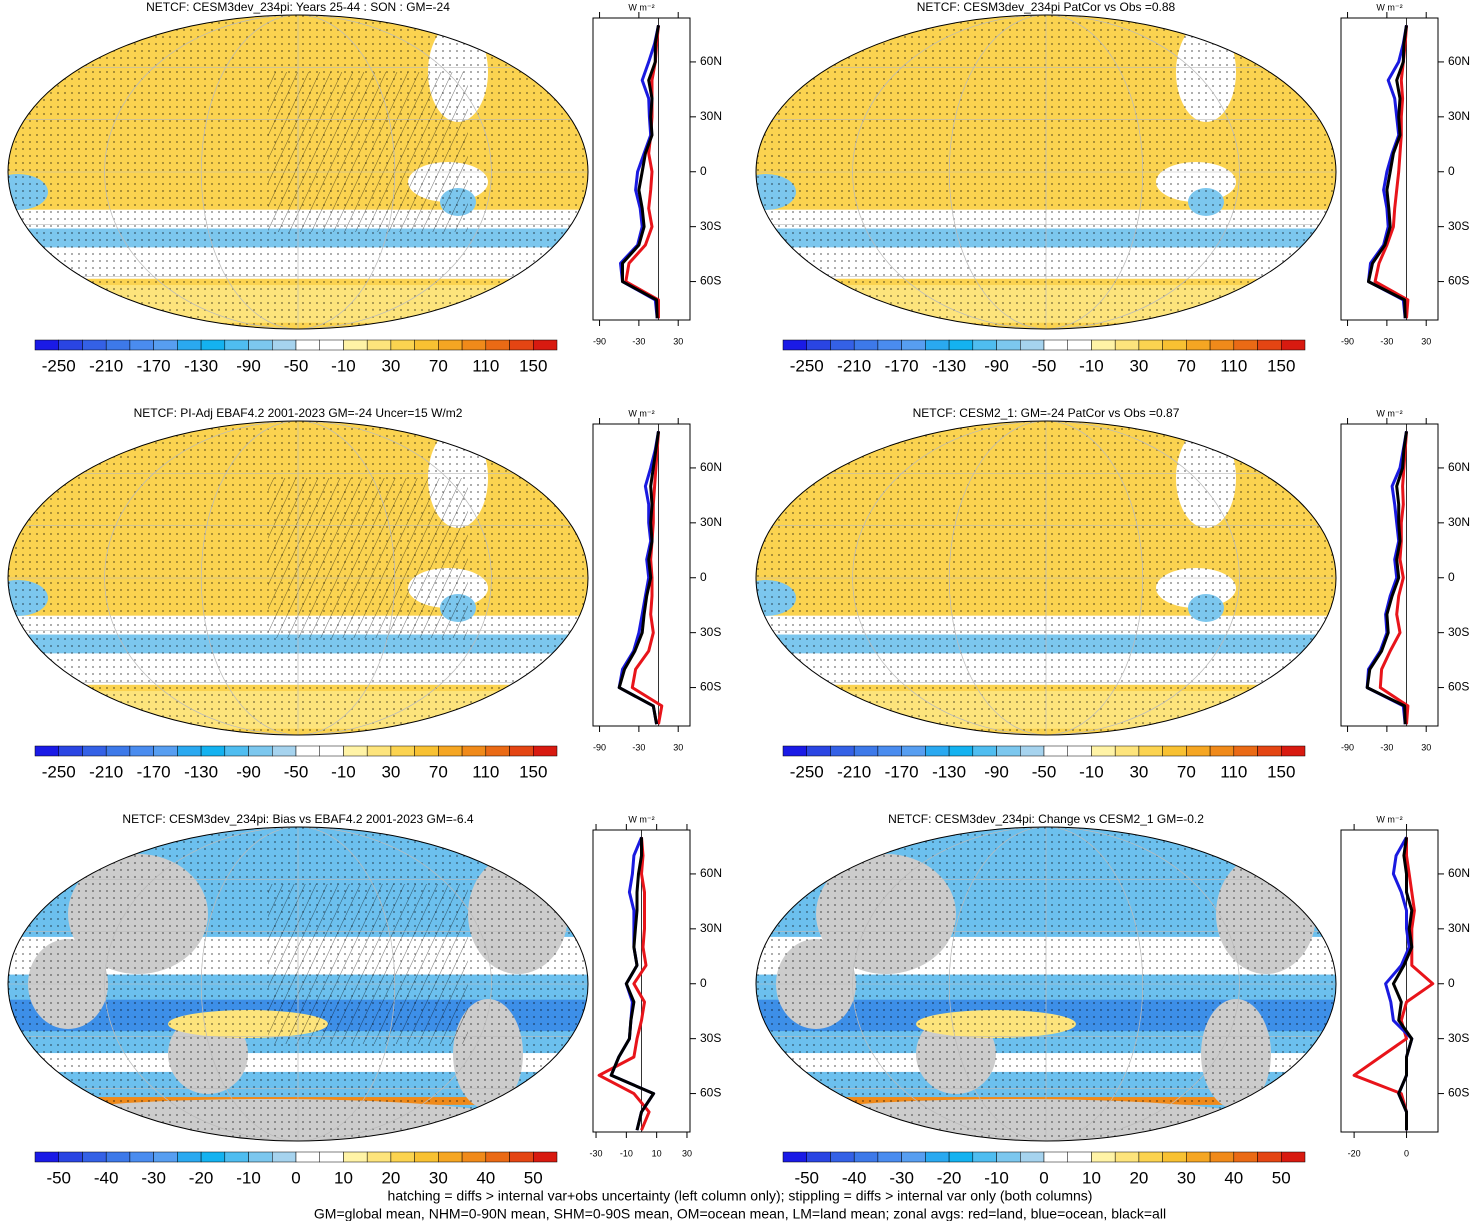 This screenshot has height=1221, width=1483. I want to click on colorbar-label: -20, so click(949, 1177).